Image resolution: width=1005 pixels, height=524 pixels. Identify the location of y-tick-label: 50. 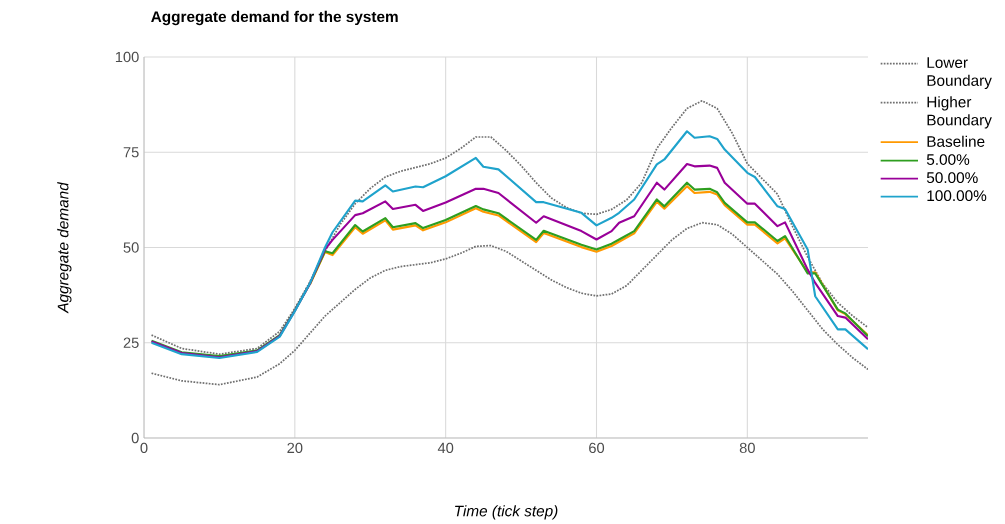
(131, 247).